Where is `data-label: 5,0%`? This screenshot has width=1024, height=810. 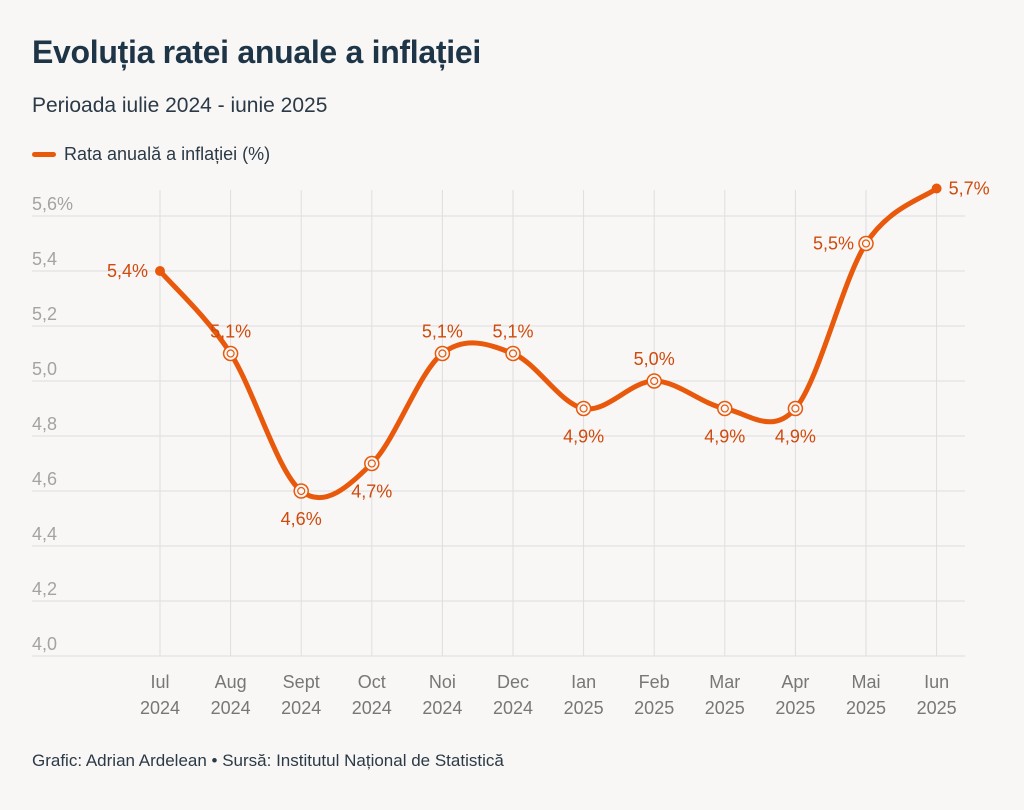 data-label: 5,0% is located at coordinates (654, 359).